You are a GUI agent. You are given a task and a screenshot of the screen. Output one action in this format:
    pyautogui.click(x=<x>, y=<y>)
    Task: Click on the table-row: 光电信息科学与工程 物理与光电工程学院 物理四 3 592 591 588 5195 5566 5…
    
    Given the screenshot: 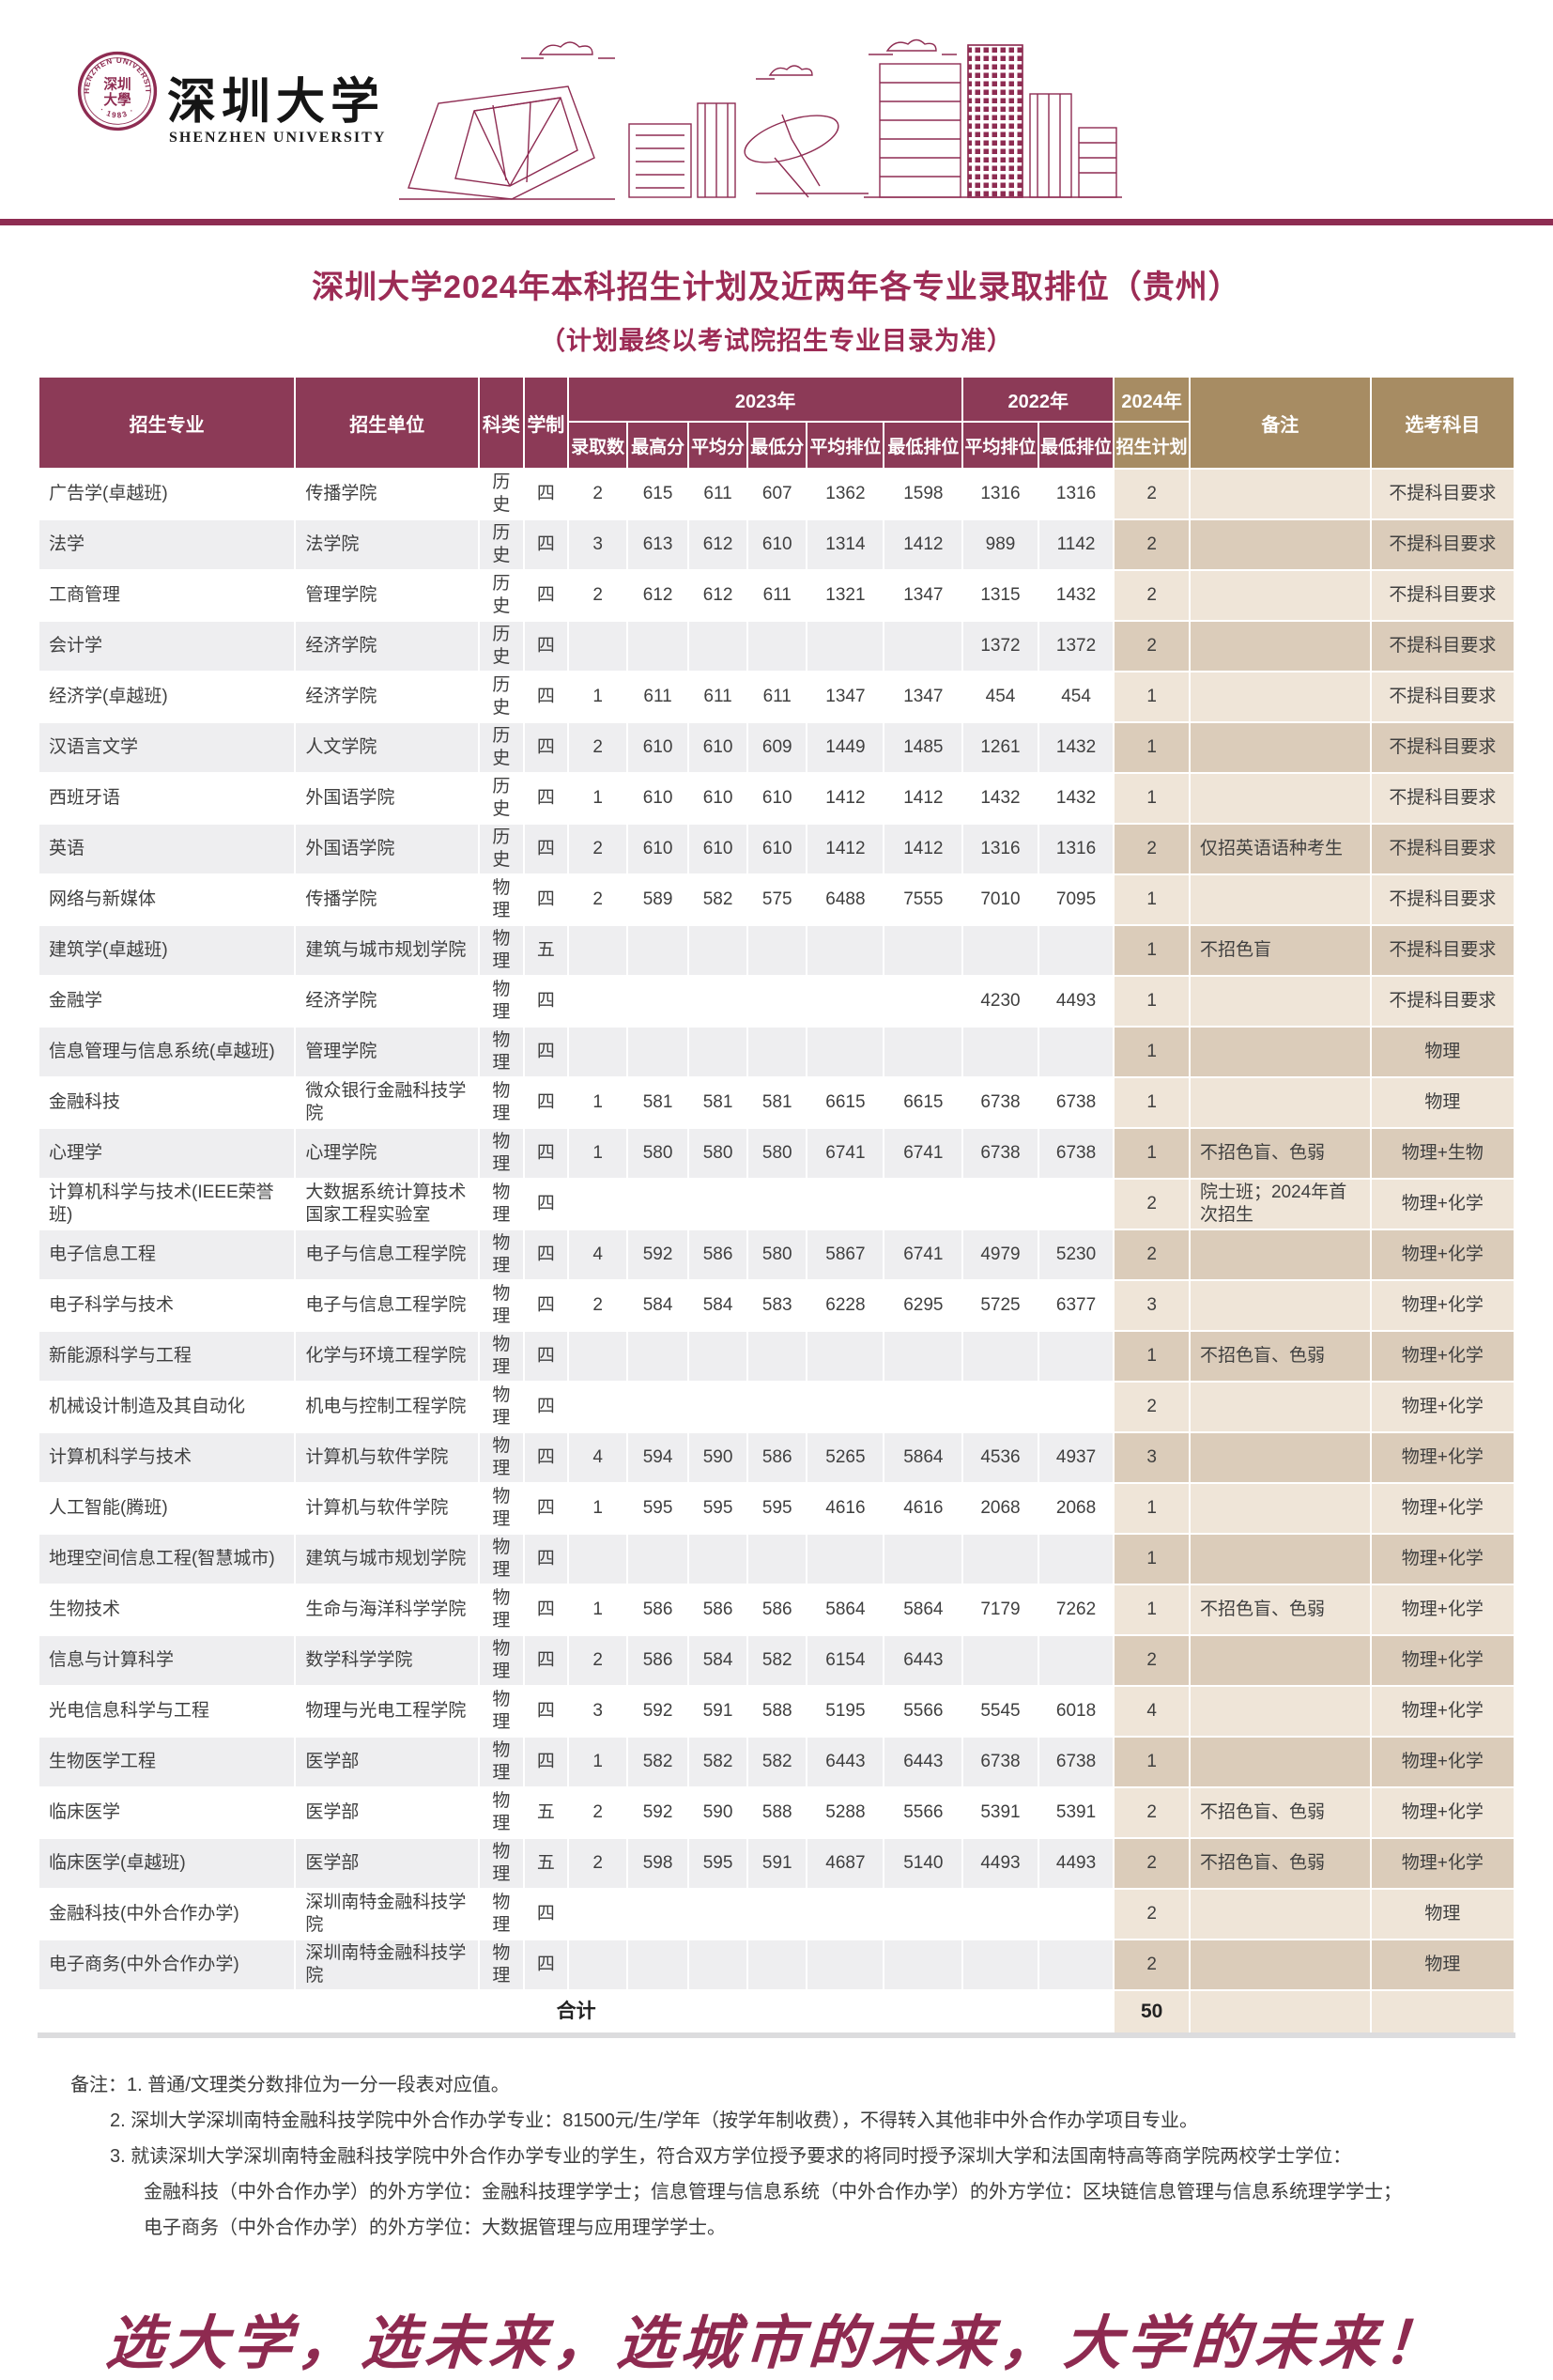 What is the action you would take?
    pyautogui.click(x=776, y=1711)
    